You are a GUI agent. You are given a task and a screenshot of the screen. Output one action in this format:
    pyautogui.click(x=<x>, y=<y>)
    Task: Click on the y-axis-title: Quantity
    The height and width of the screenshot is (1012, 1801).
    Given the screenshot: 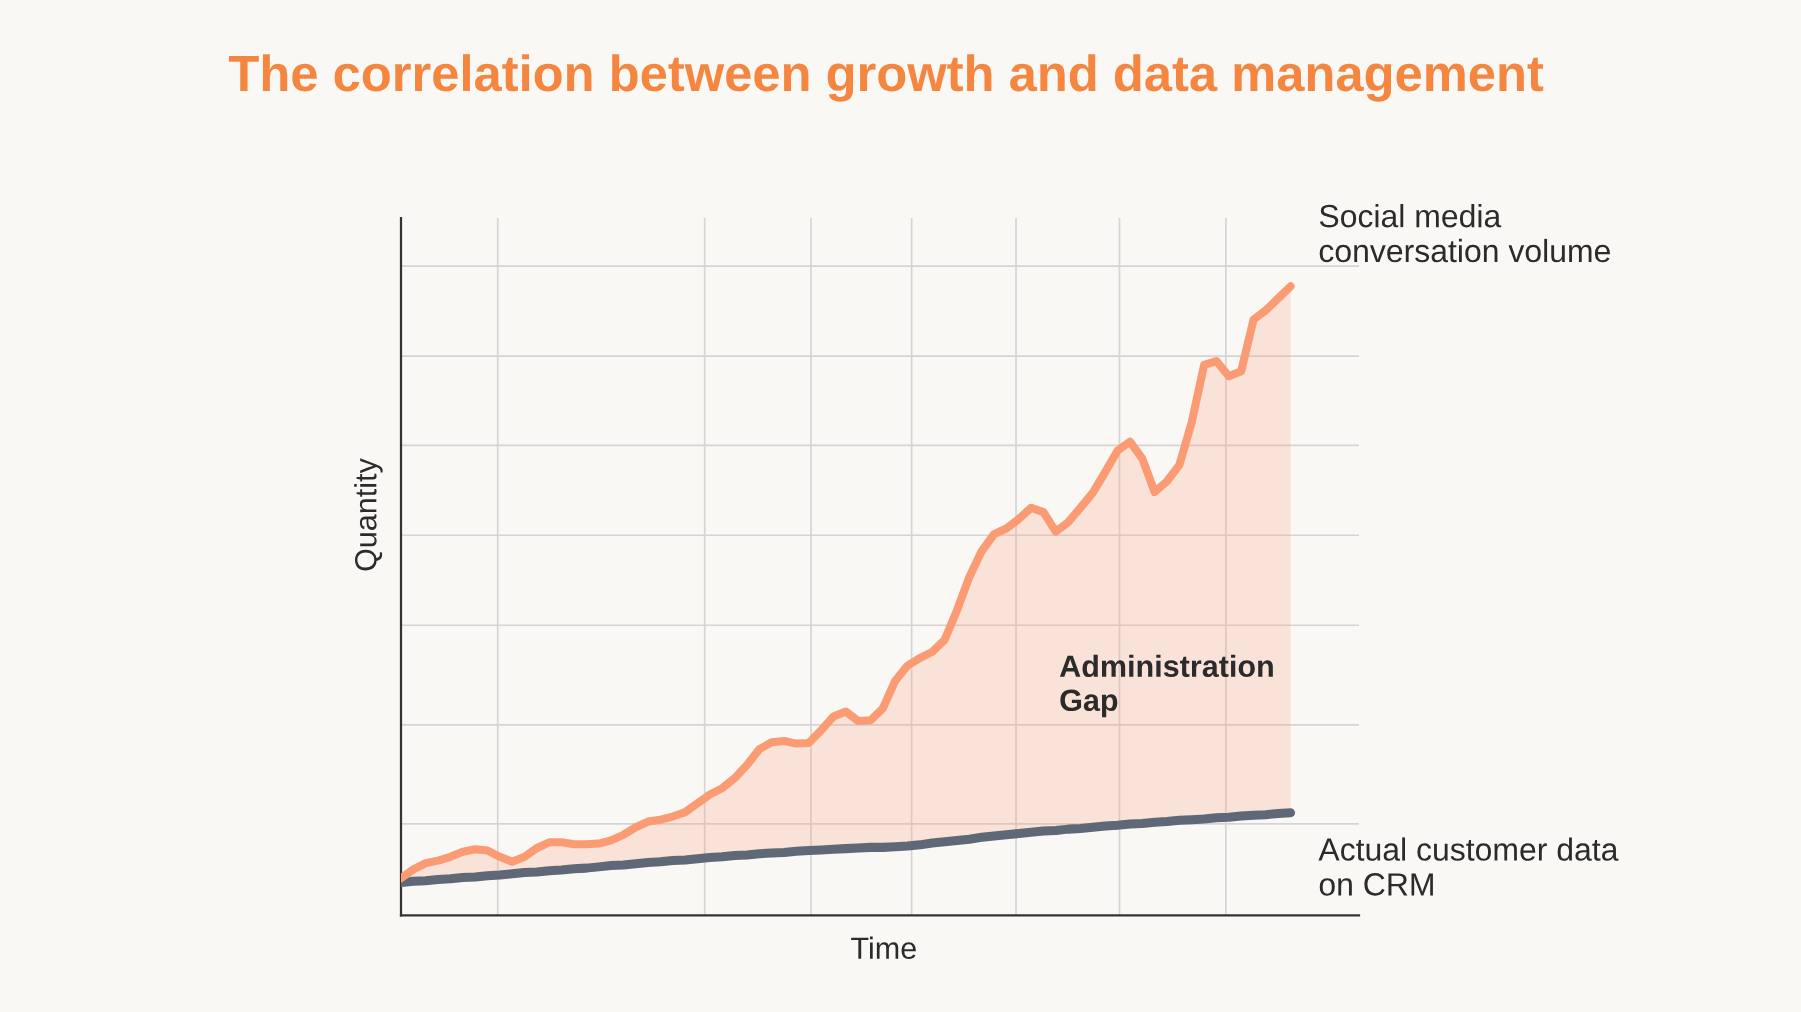 What is the action you would take?
    pyautogui.click(x=368, y=514)
    